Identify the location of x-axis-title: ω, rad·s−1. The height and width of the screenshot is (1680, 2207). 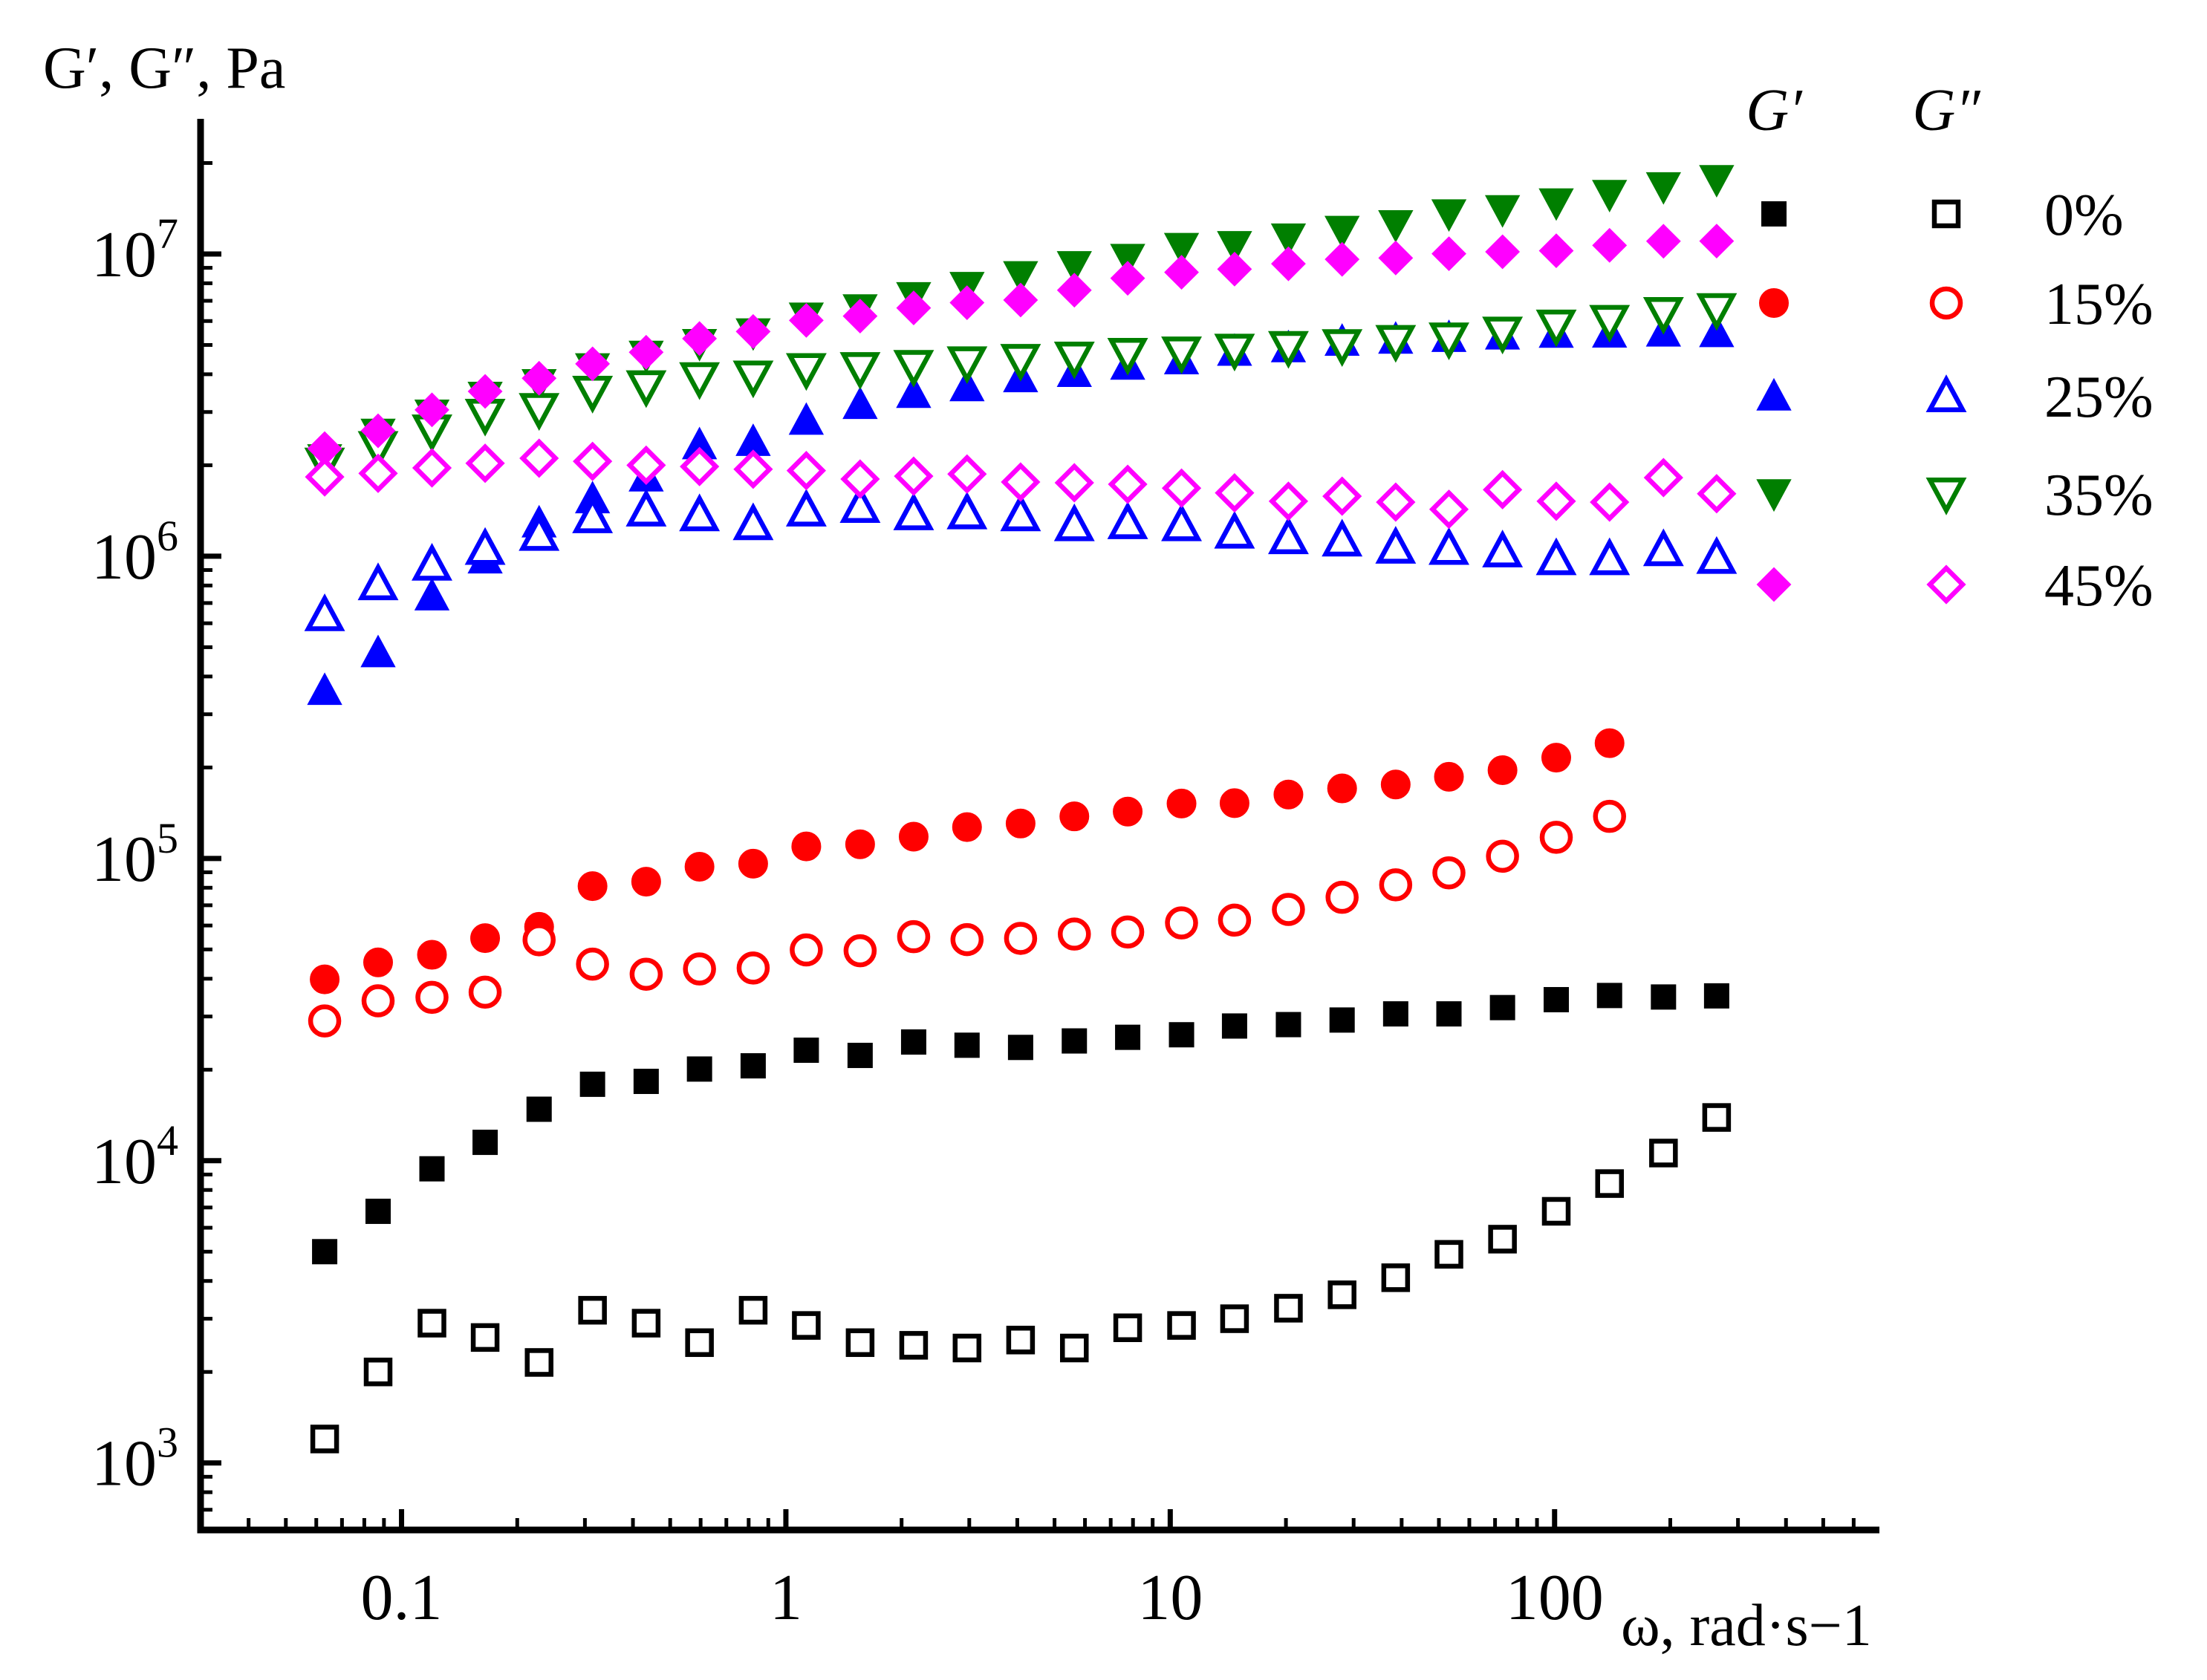
(1747, 1625).